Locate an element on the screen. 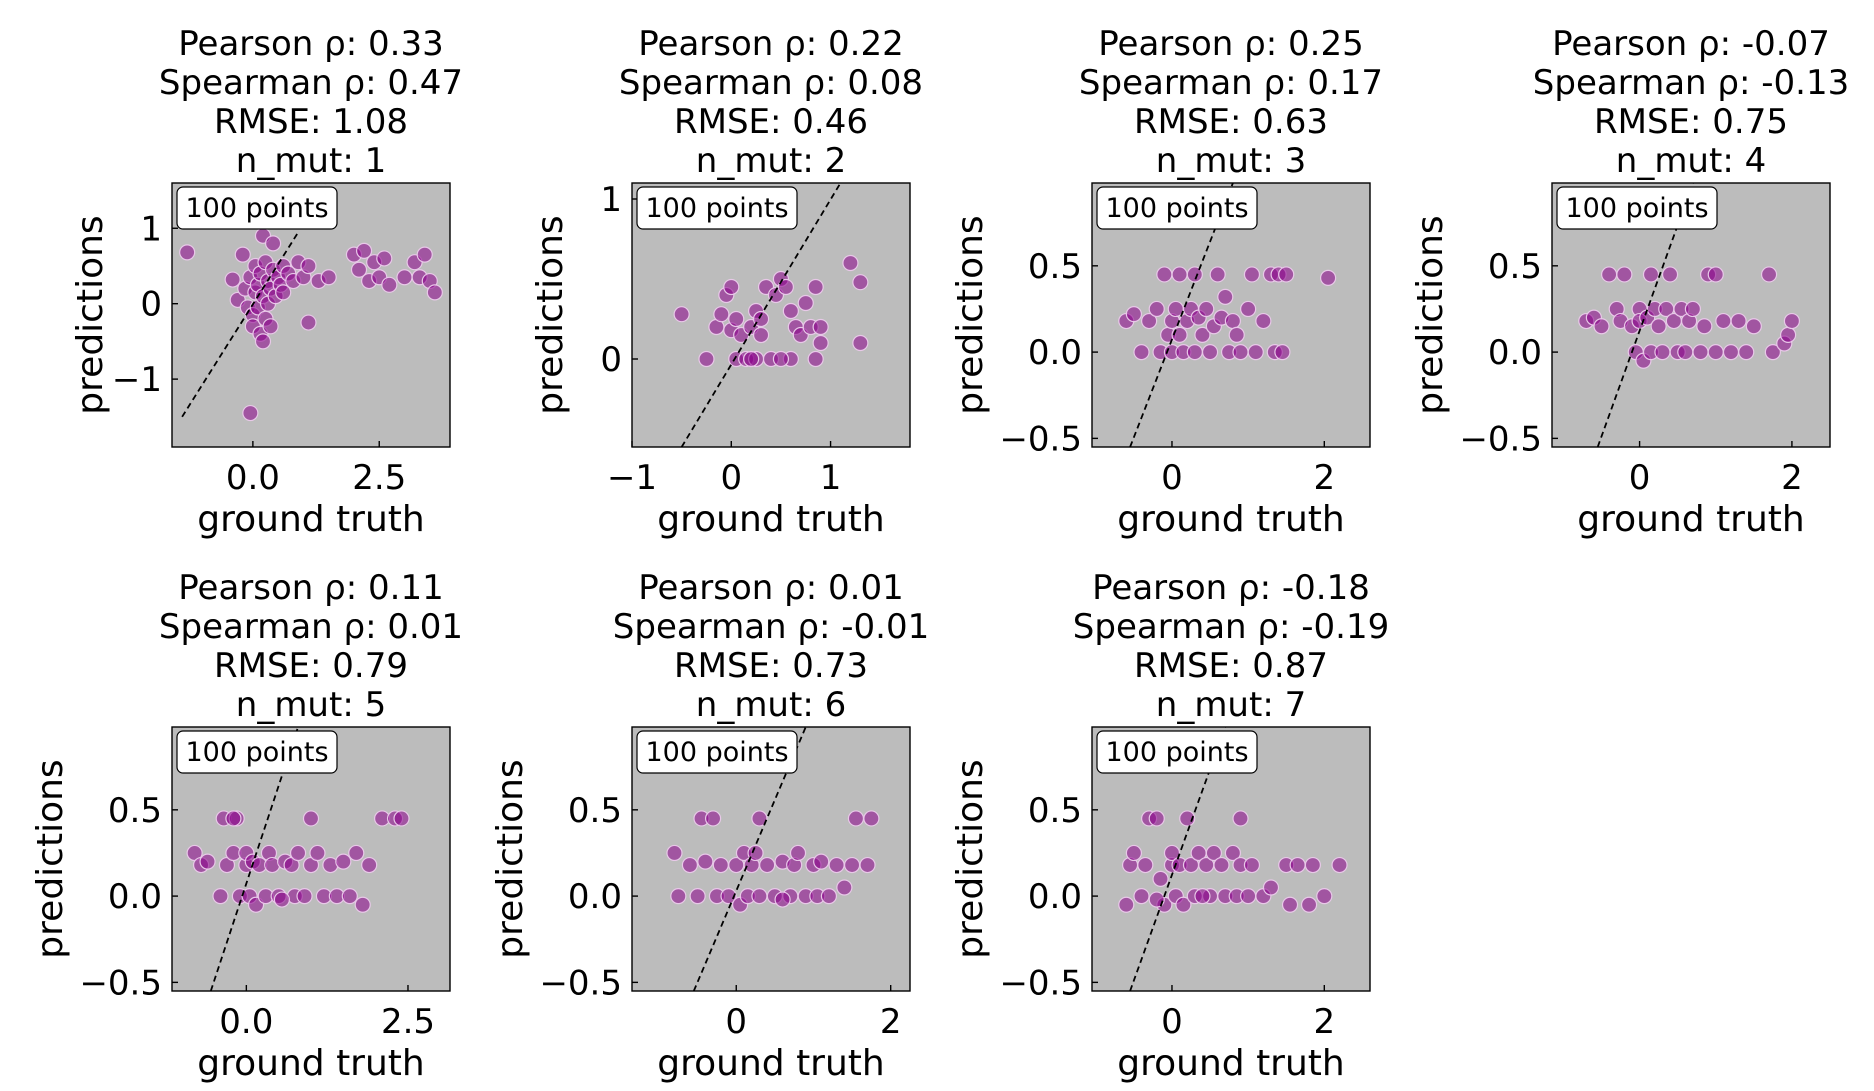 This screenshot has height=1091, width=1874. y-tick-label: 0.5 is located at coordinates (135, 811).